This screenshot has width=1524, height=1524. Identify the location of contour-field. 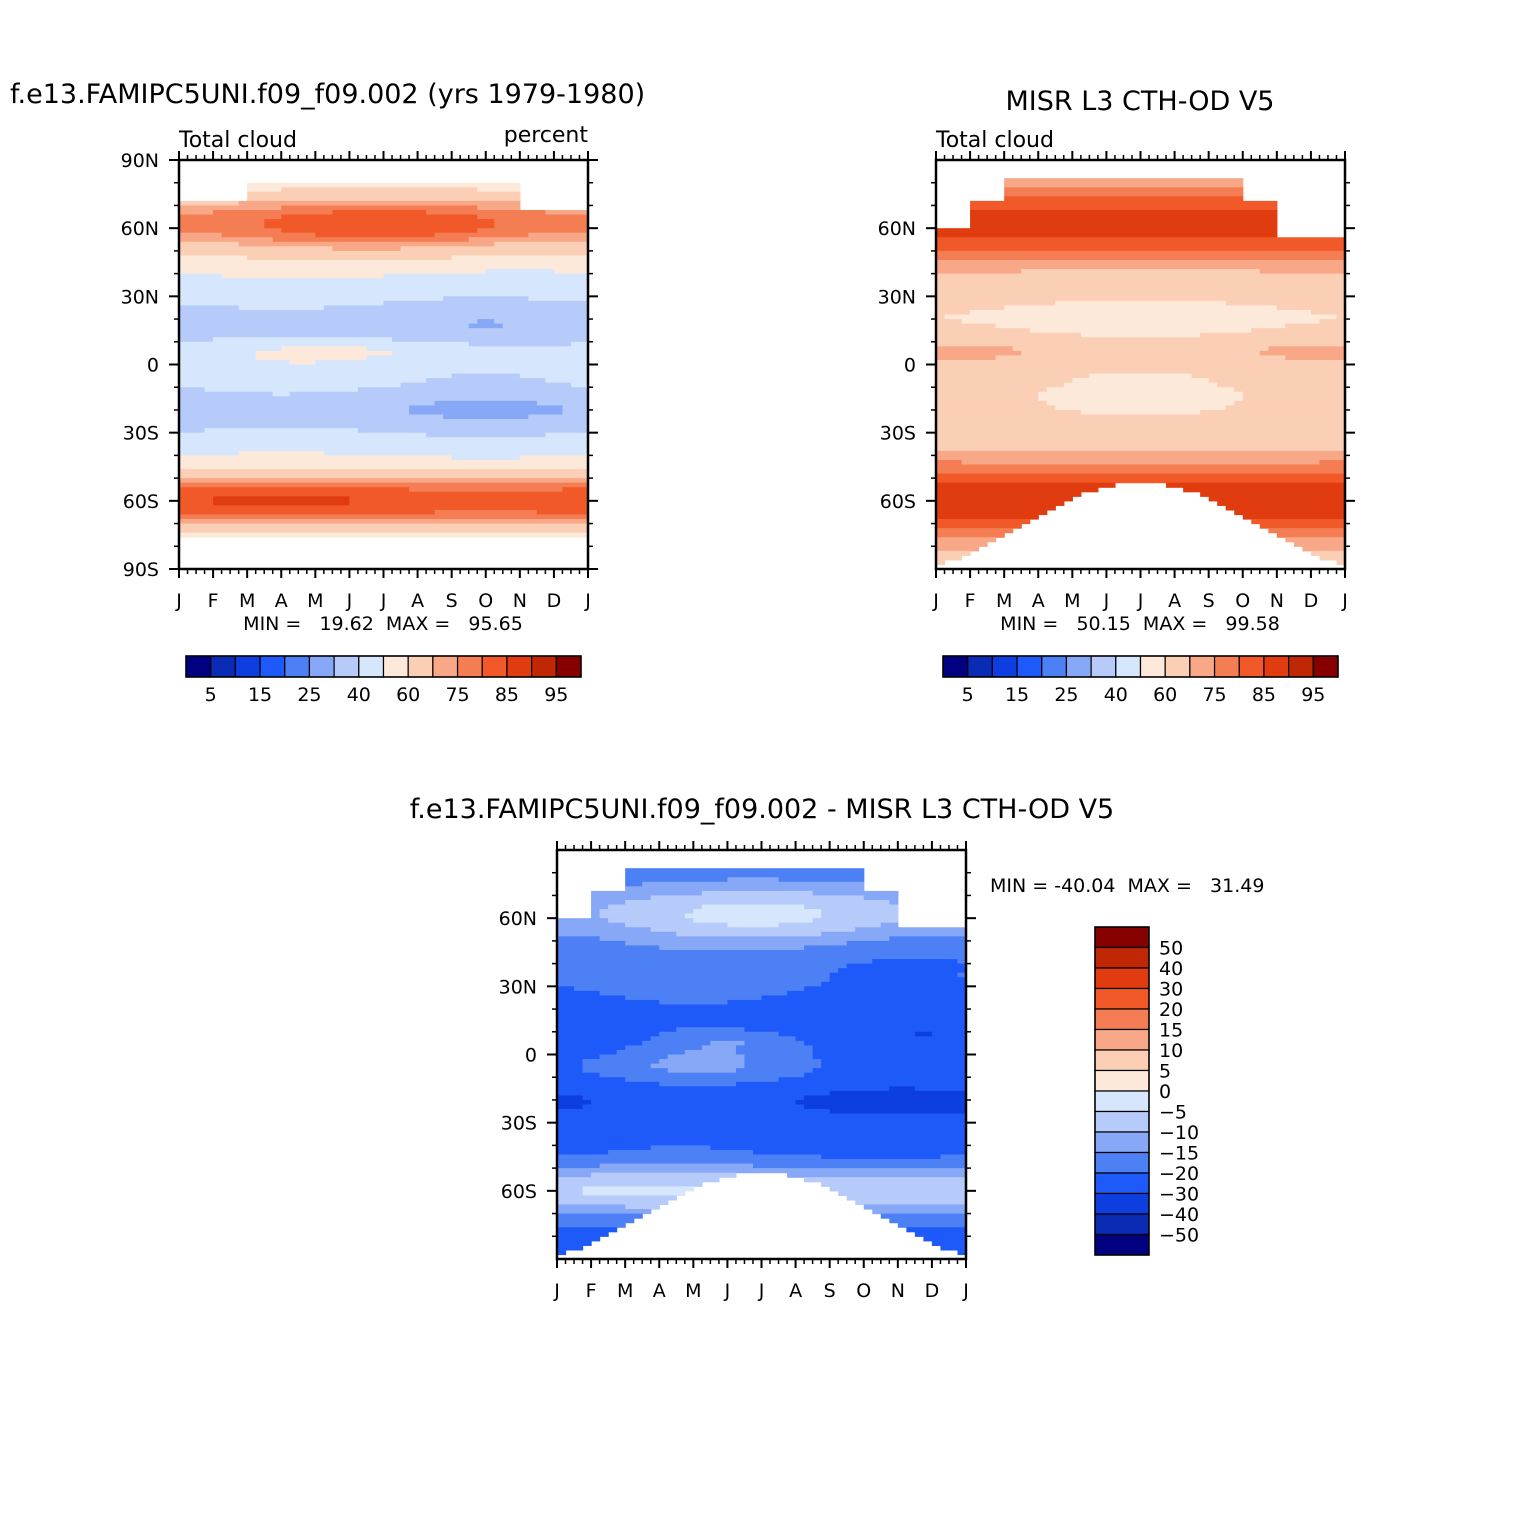
(1141, 372).